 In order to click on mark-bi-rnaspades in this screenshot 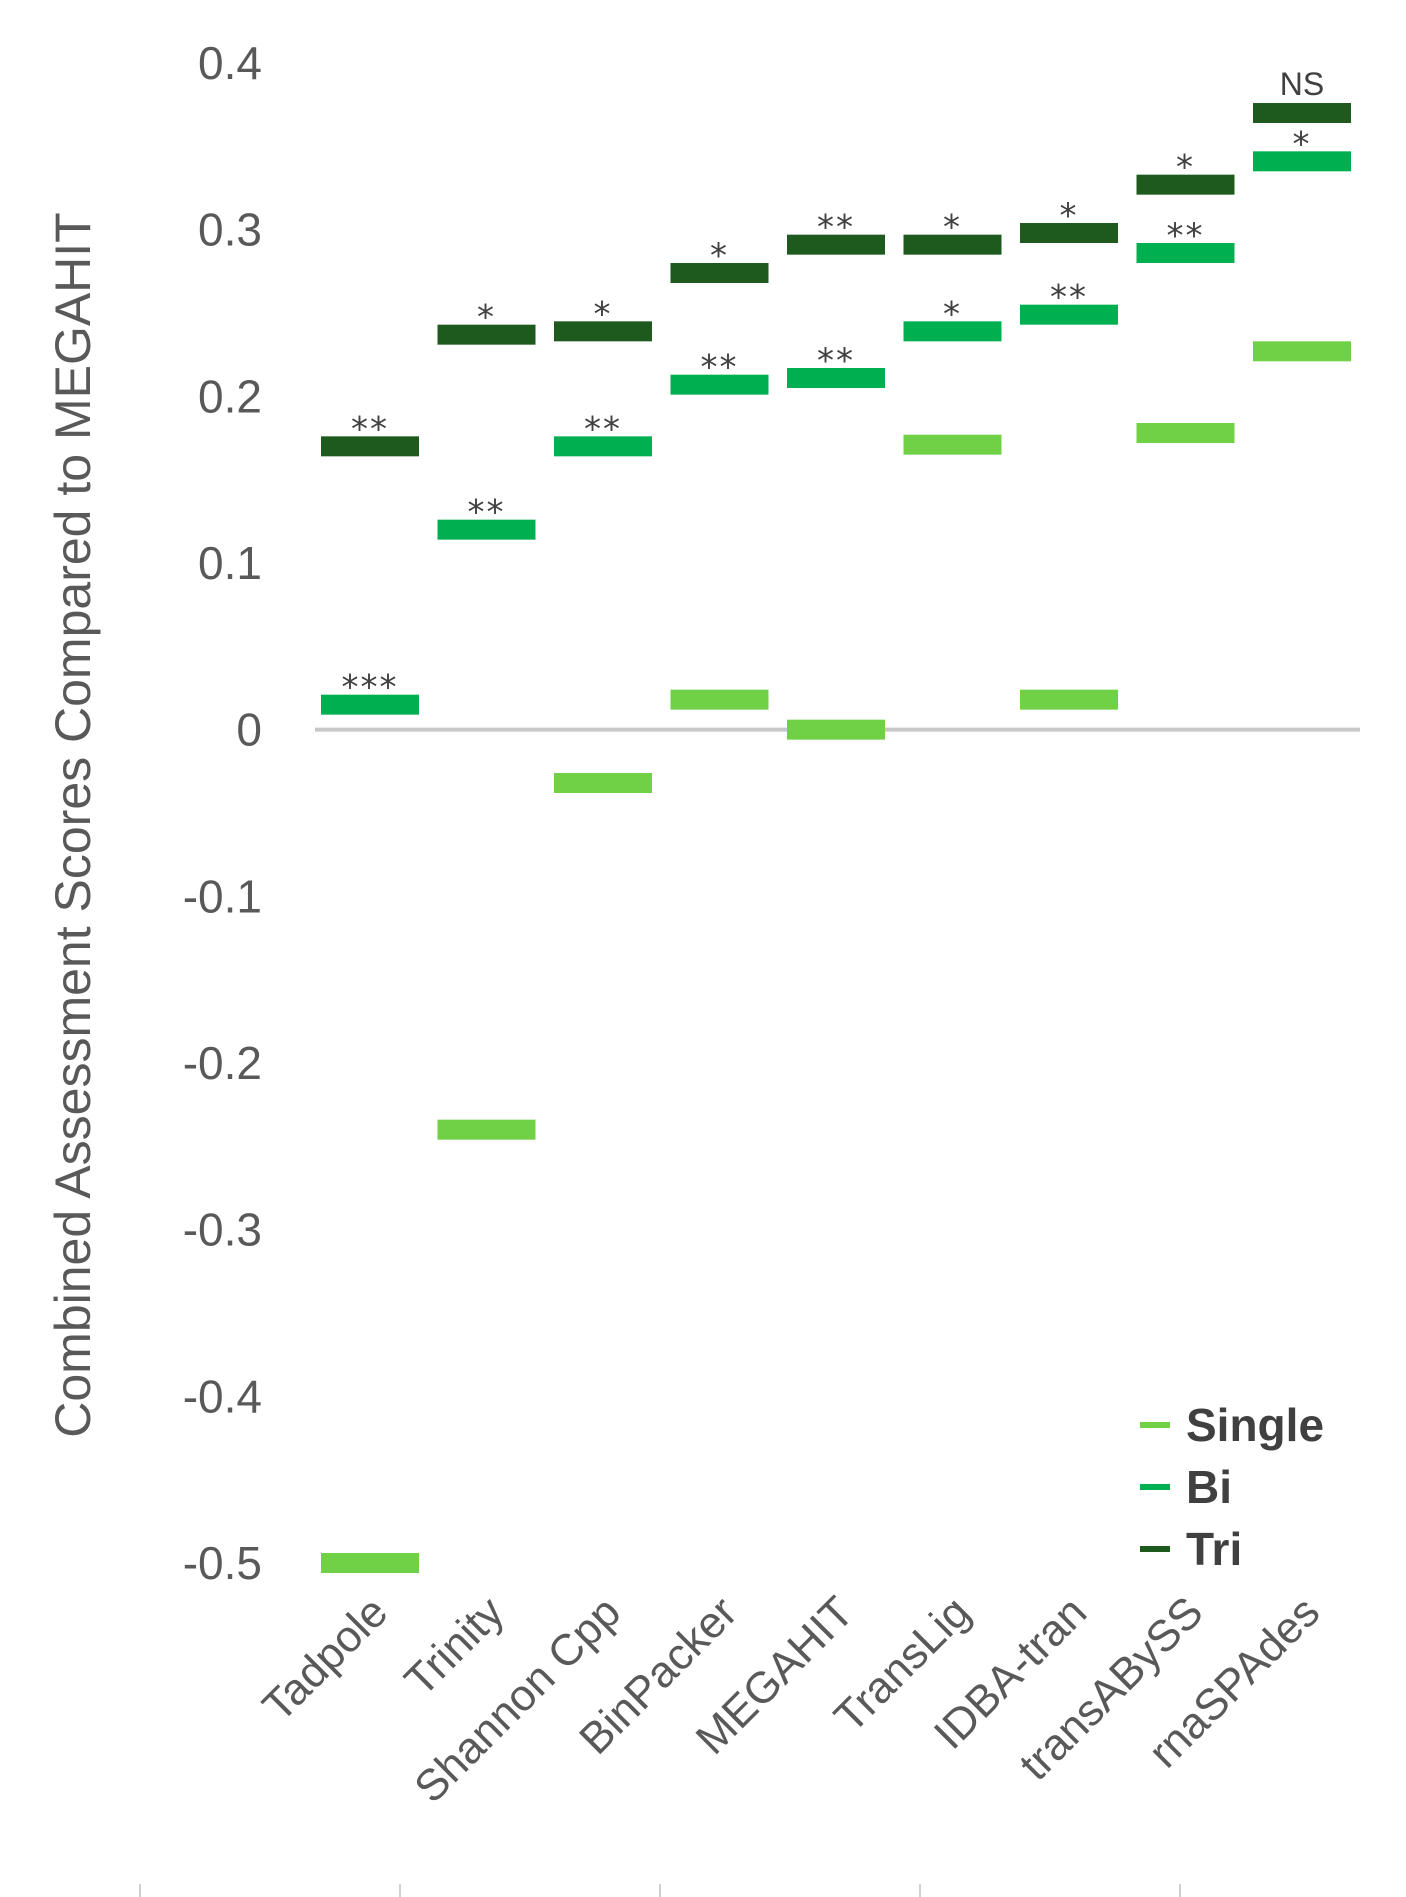, I will do `click(1302, 161)`.